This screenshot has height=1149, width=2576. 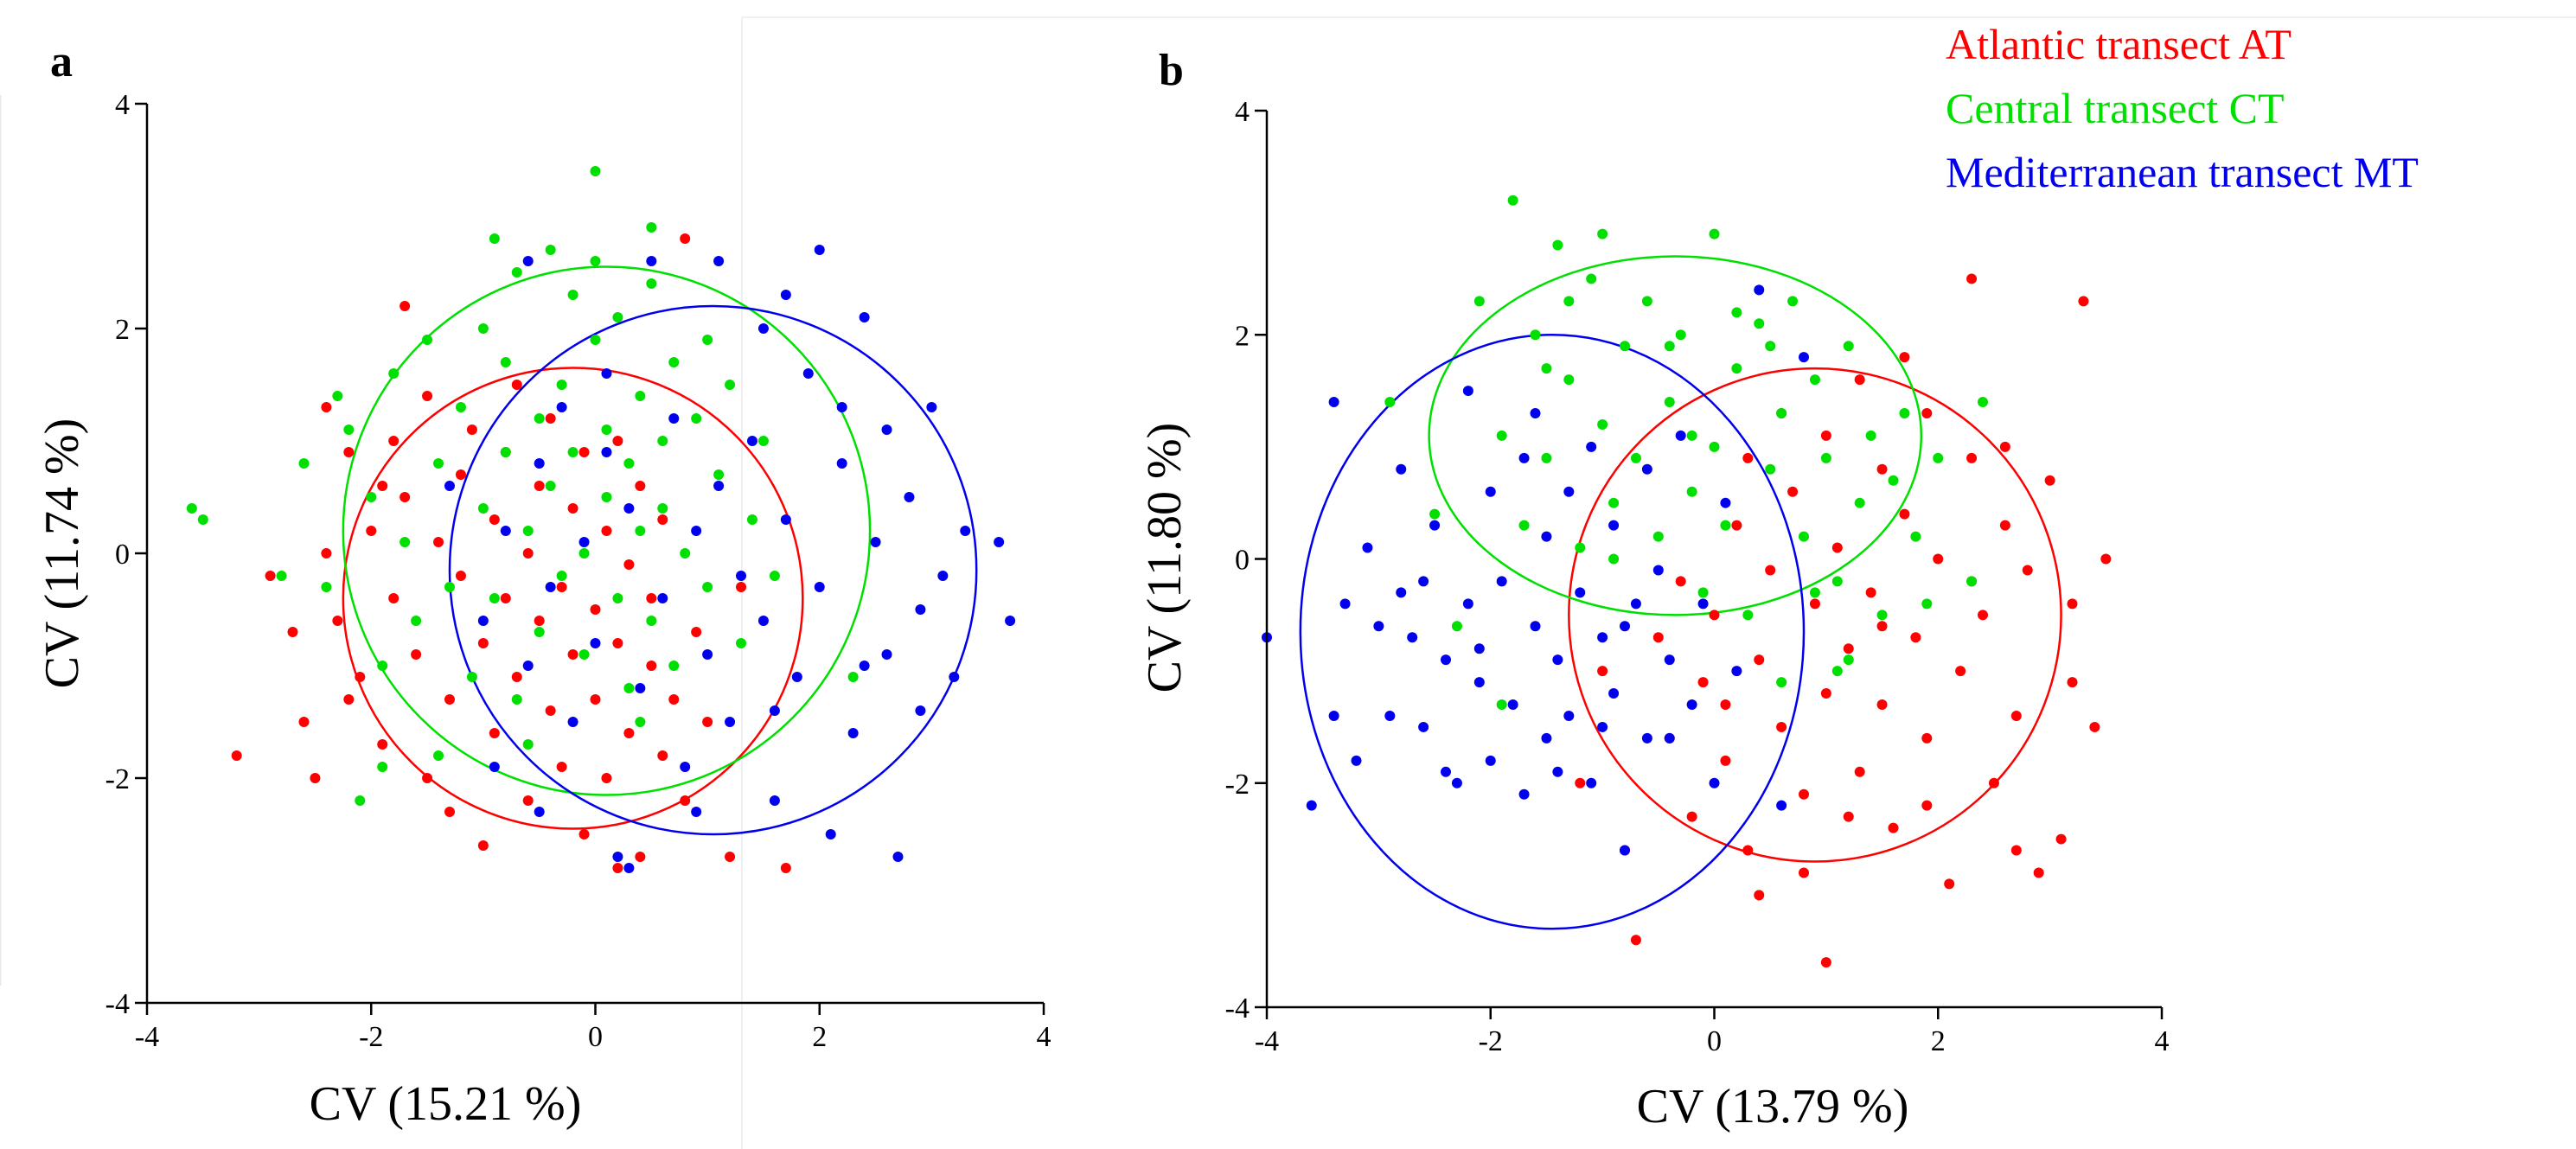 I want to click on ellipse-layer-a, so click(x=660, y=550).